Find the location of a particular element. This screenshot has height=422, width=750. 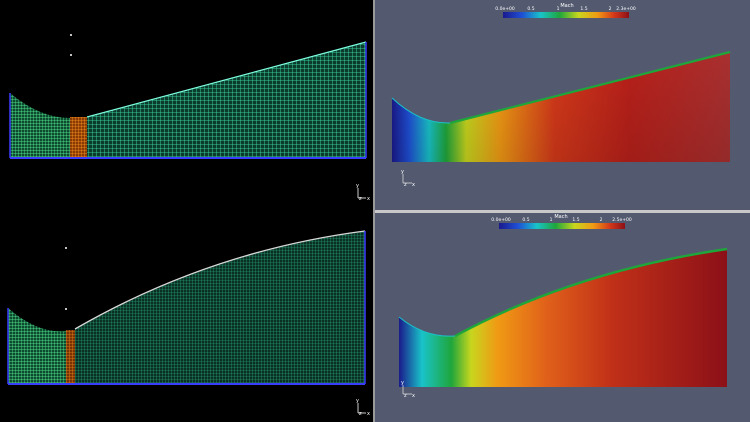

mach-colorbar: Mach 0.0e+00 0.5 1 1.5 2 2.5e+00 is located at coordinates (561, 221).